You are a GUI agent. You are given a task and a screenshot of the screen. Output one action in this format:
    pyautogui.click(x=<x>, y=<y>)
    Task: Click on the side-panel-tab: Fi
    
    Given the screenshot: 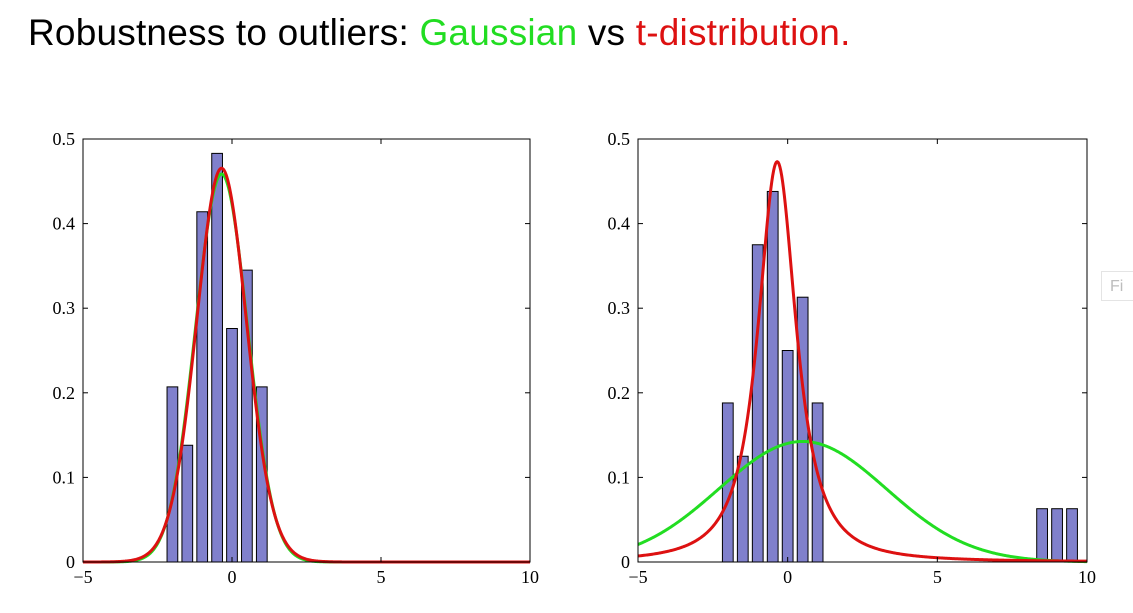 What is the action you would take?
    pyautogui.click(x=1117, y=286)
    